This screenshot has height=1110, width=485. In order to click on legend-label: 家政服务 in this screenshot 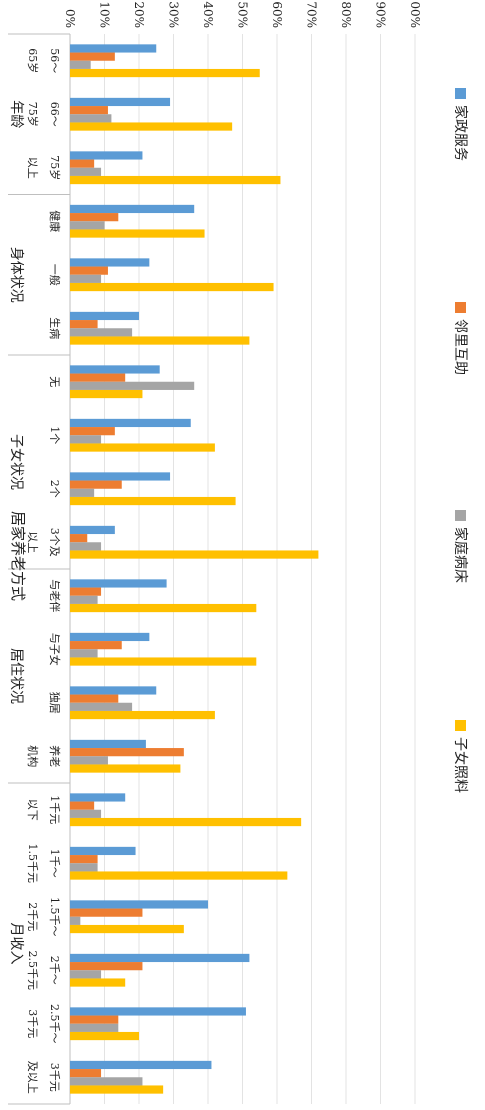, I will do `click(460, 133)`.